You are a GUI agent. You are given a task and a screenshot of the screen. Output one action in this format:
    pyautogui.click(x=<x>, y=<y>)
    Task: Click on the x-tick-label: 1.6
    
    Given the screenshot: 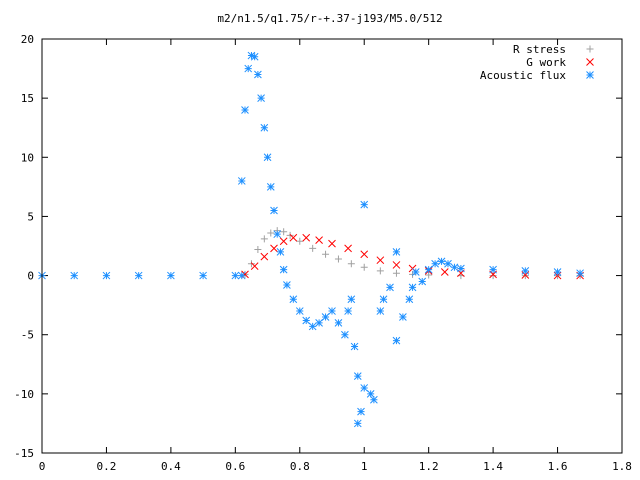 What is the action you would take?
    pyautogui.click(x=558, y=466)
    